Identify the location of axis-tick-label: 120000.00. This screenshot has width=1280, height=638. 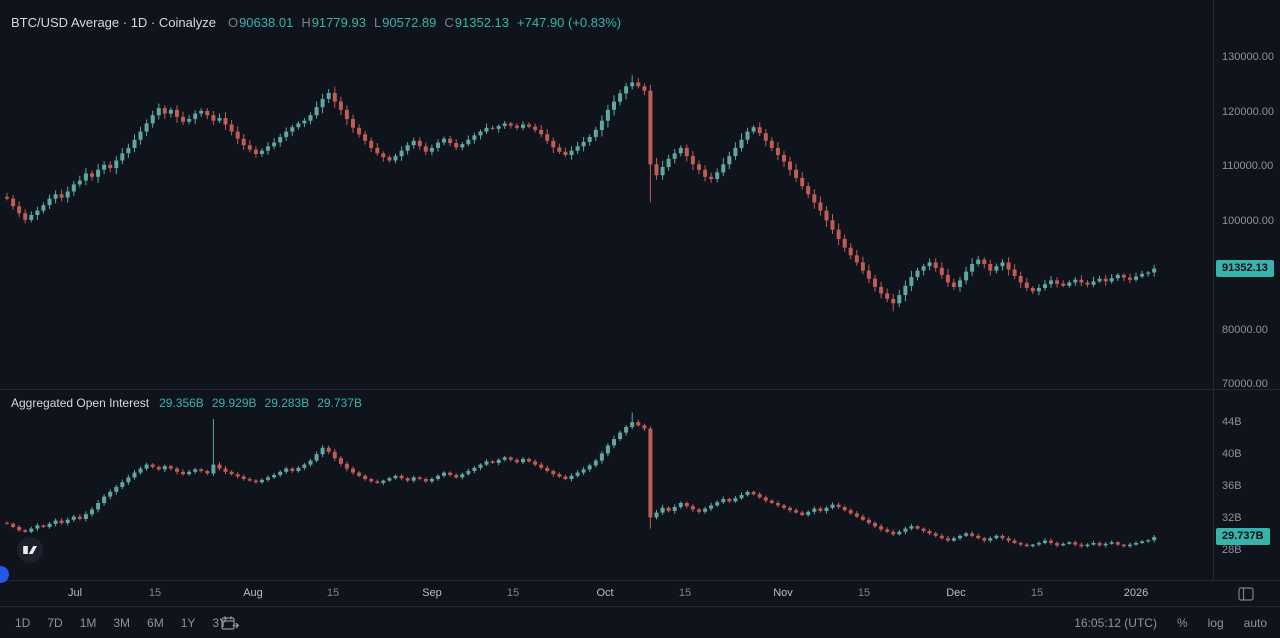
(1248, 111).